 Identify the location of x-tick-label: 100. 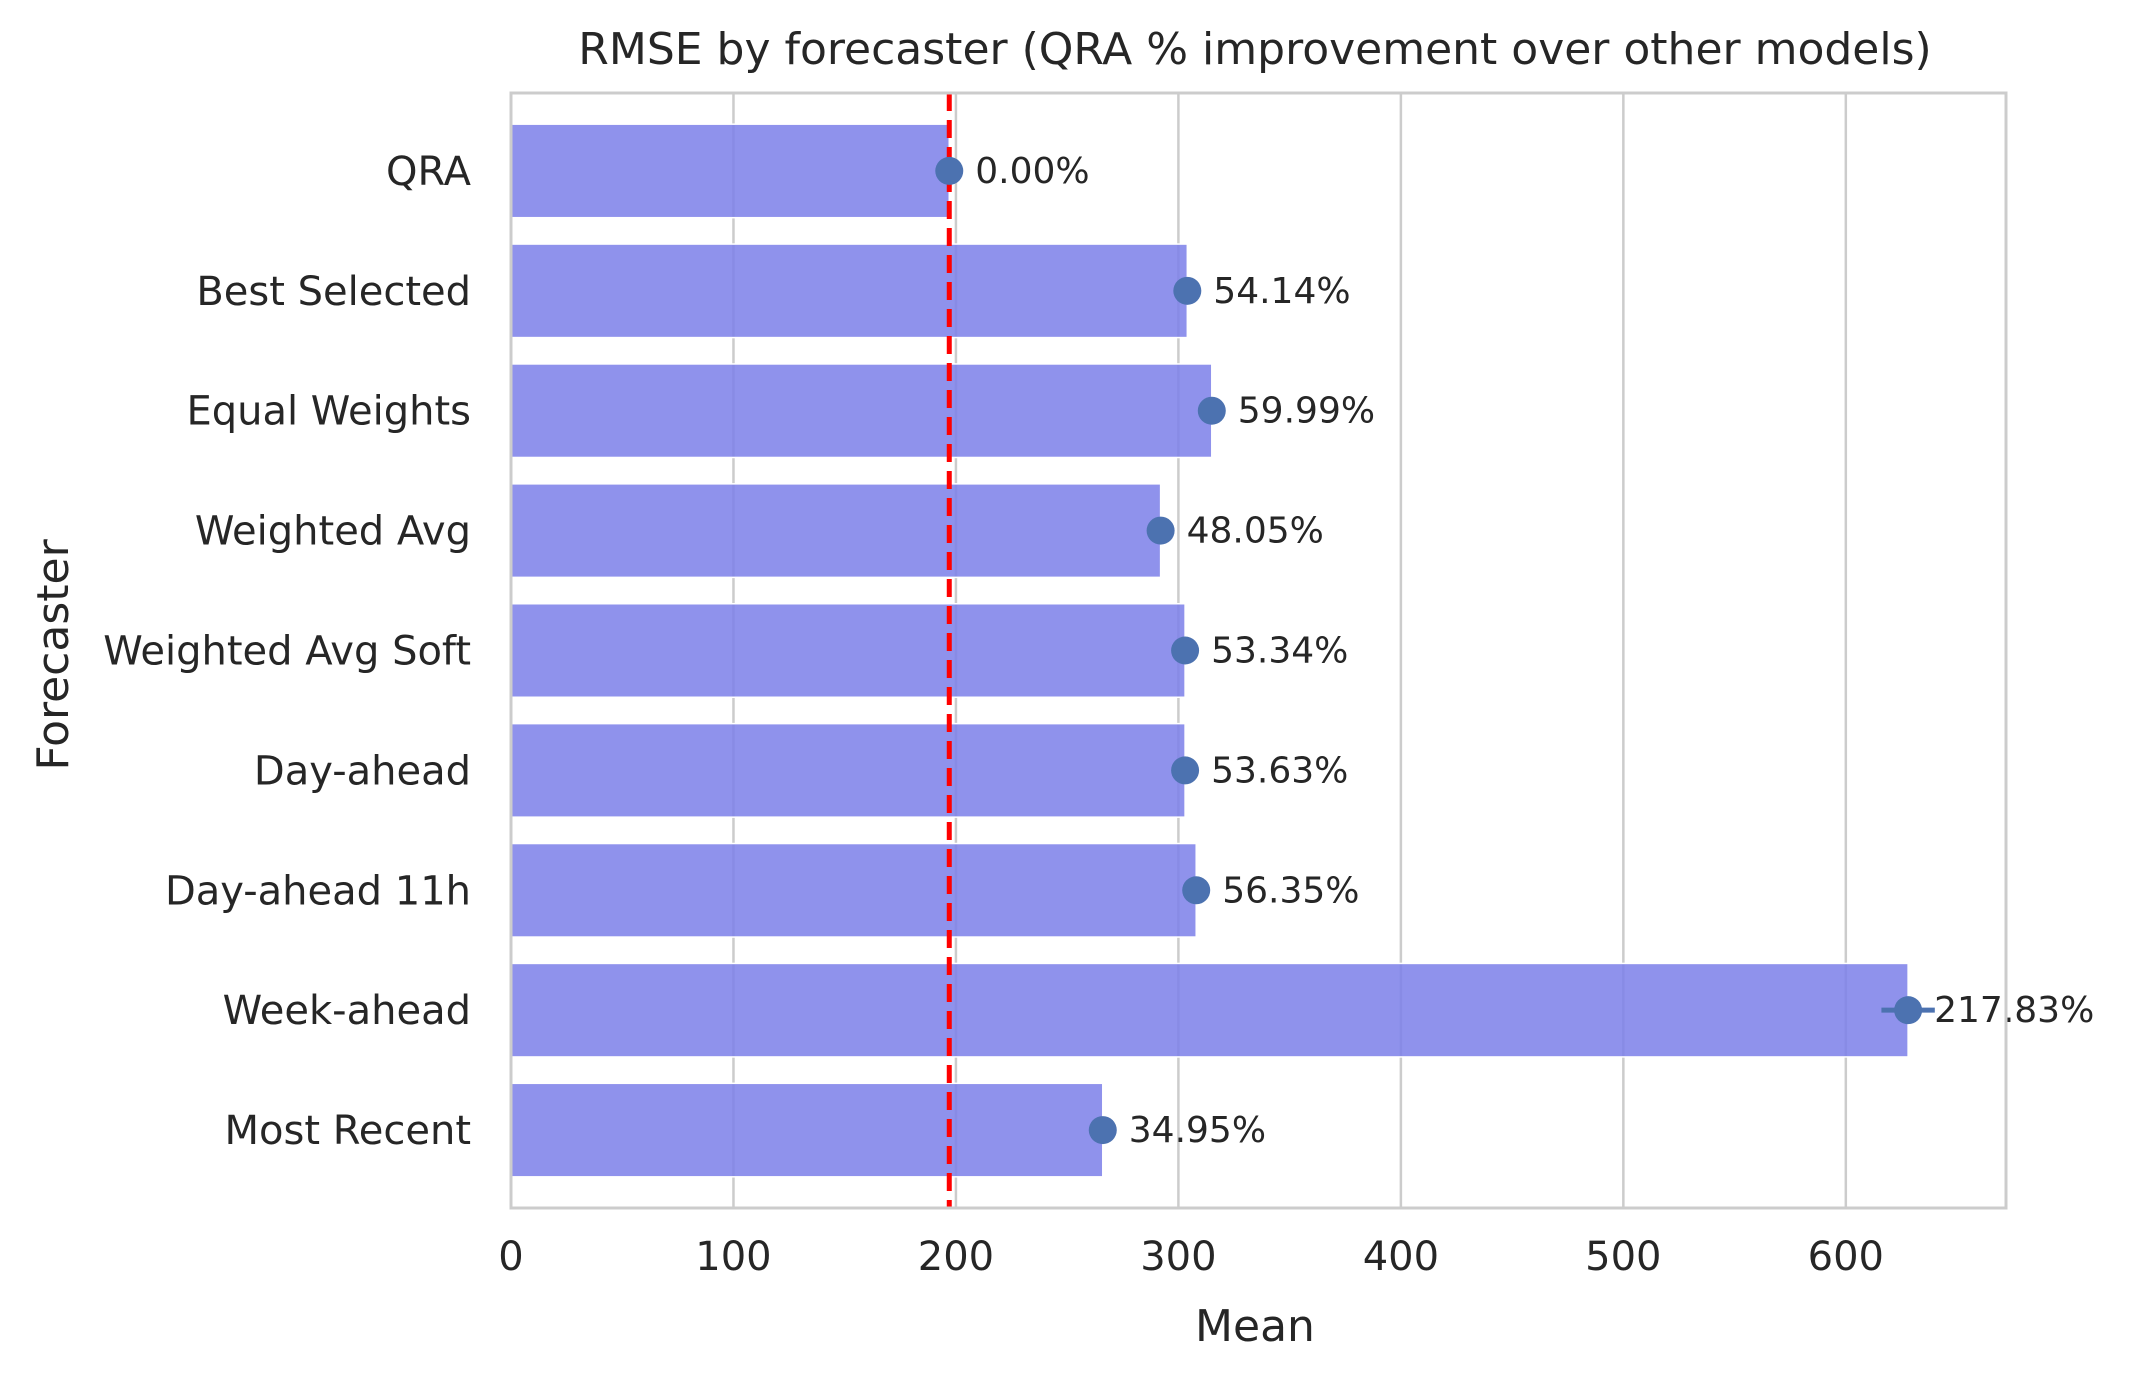
(733, 1257).